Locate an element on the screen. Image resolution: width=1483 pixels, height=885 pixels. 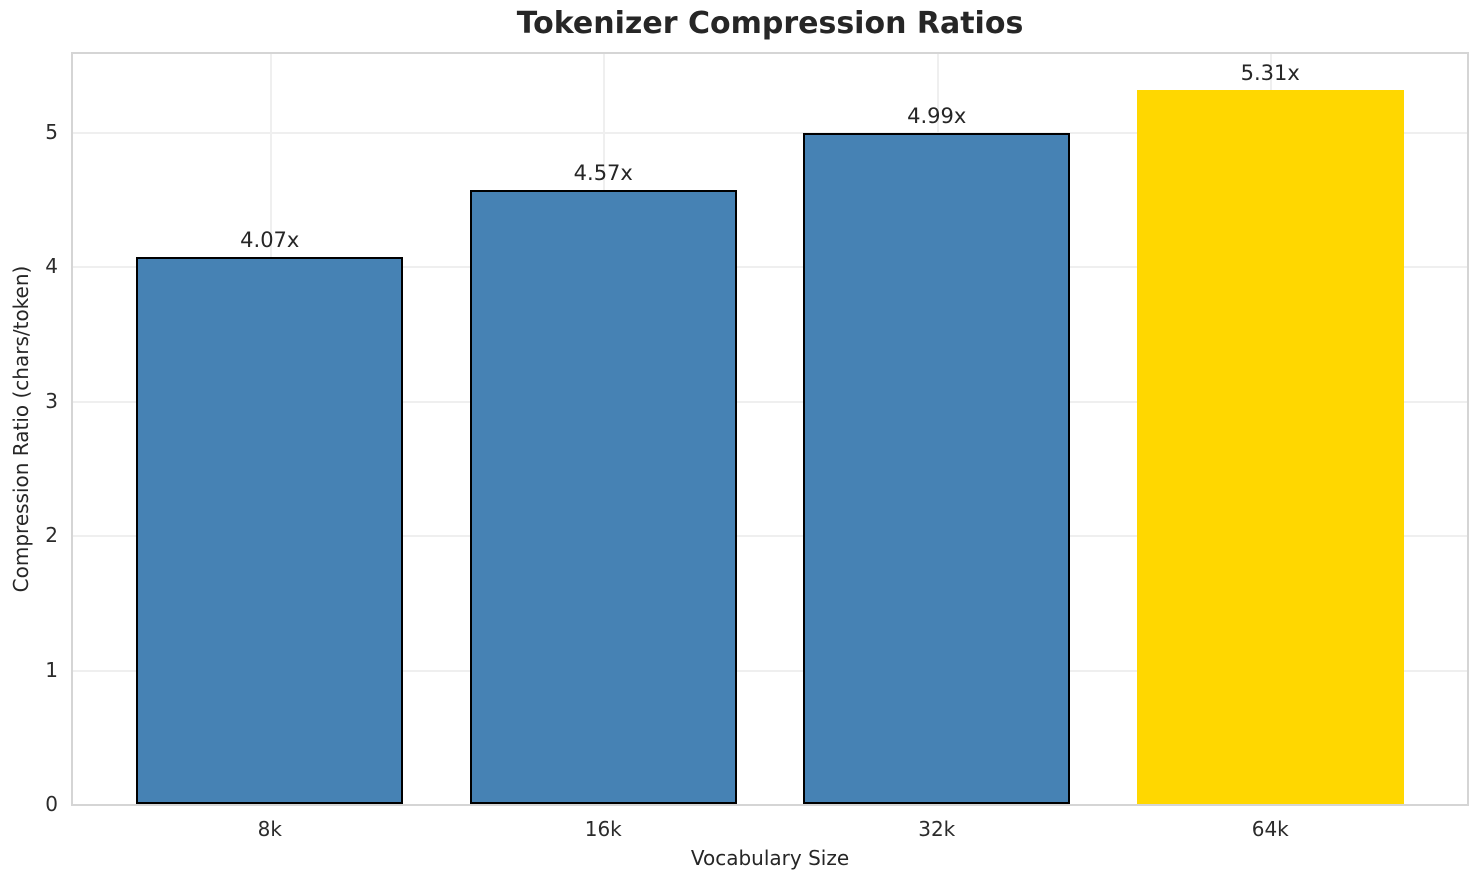
bar-16k is located at coordinates (603, 496).